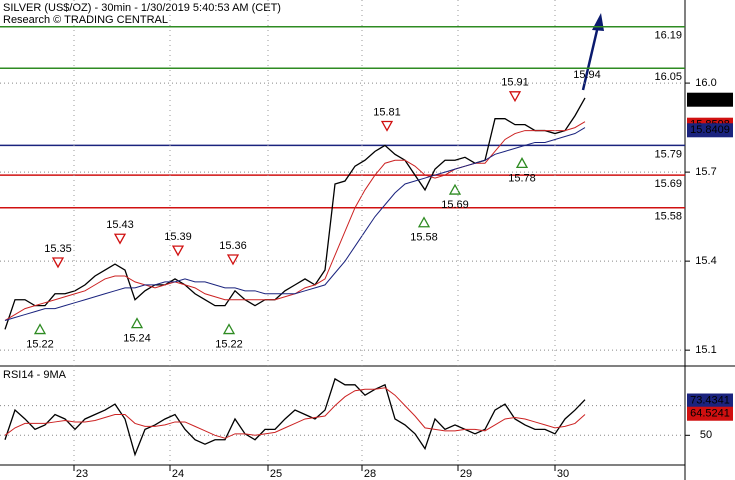  Describe the element at coordinates (58, 249) in the screenshot. I see `high-label: 15.35` at that location.